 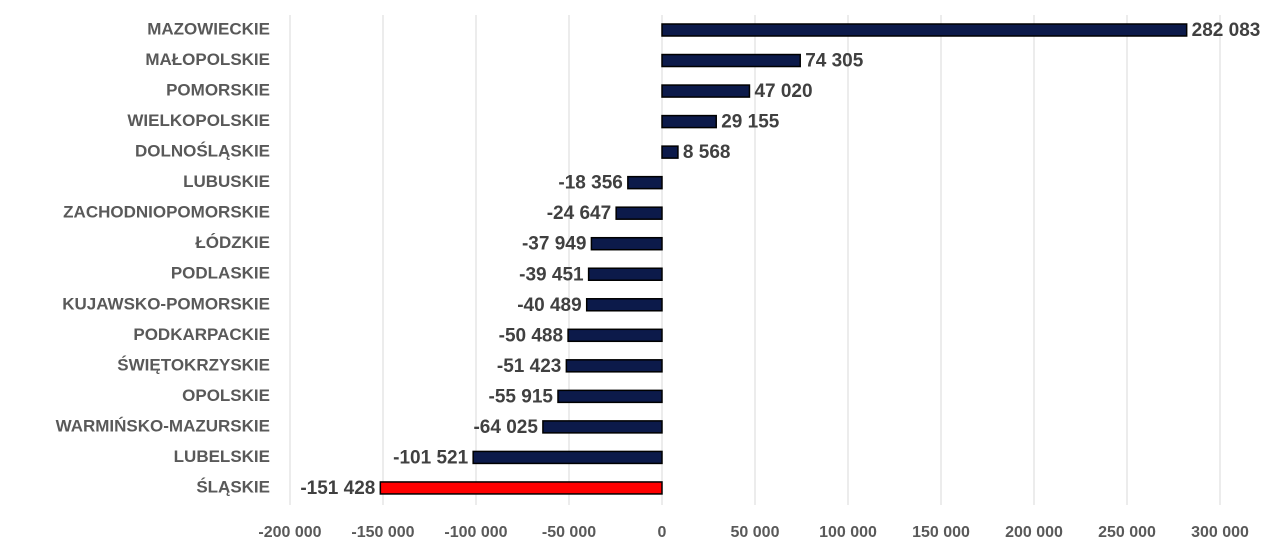 I want to click on category-label: MAZOWIECKIE, so click(x=208, y=28).